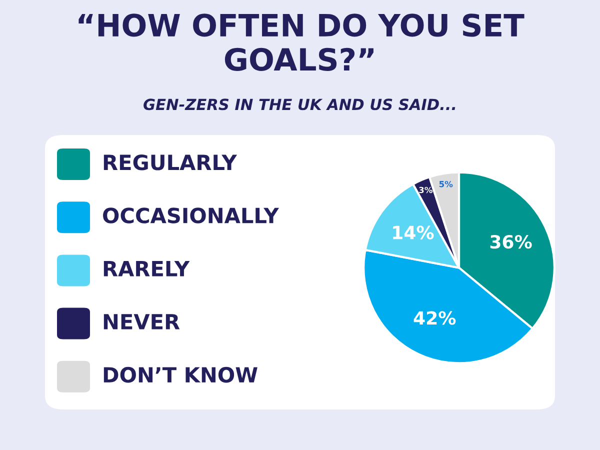  Describe the element at coordinates (147, 268) in the screenshot. I see `legend-label: RARELY` at that location.